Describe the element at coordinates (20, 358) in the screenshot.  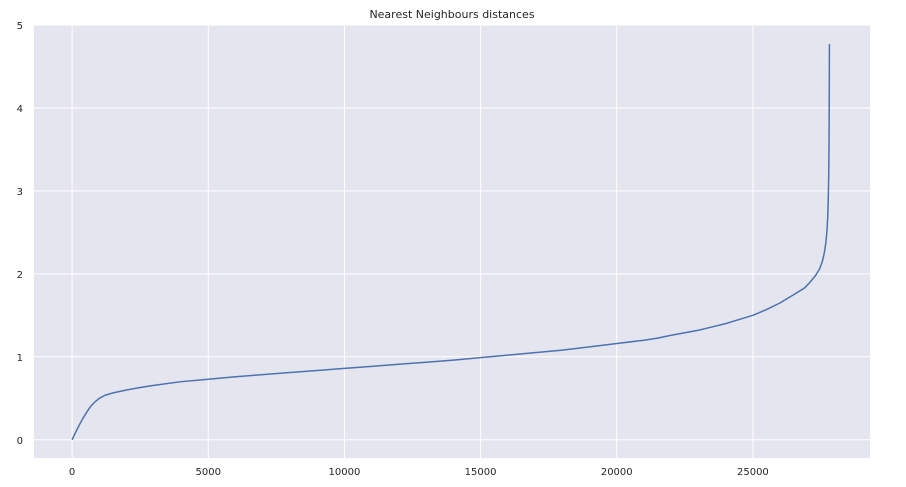
I see `y-tick-label: 1` at that location.